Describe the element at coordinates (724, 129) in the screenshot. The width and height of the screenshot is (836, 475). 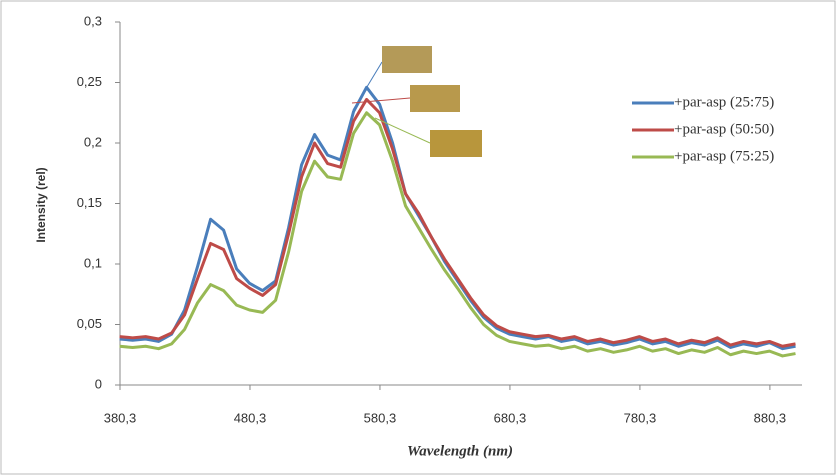
I see `legend-label: +par-asp (50:50)` at that location.